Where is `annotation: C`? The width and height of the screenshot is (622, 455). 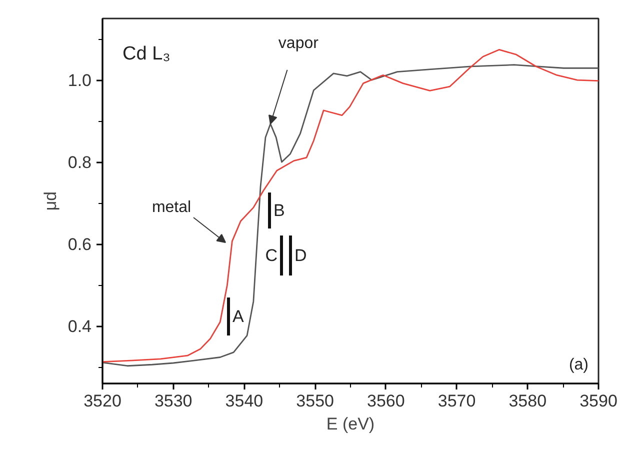 annotation: C is located at coordinates (271, 255).